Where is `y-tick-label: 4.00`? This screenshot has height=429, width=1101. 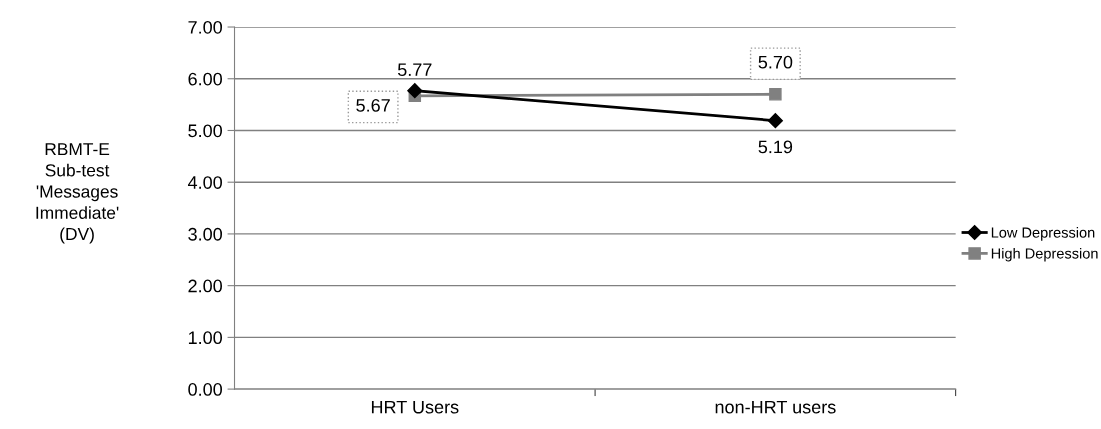 y-tick-label: 4.00 is located at coordinates (204, 182).